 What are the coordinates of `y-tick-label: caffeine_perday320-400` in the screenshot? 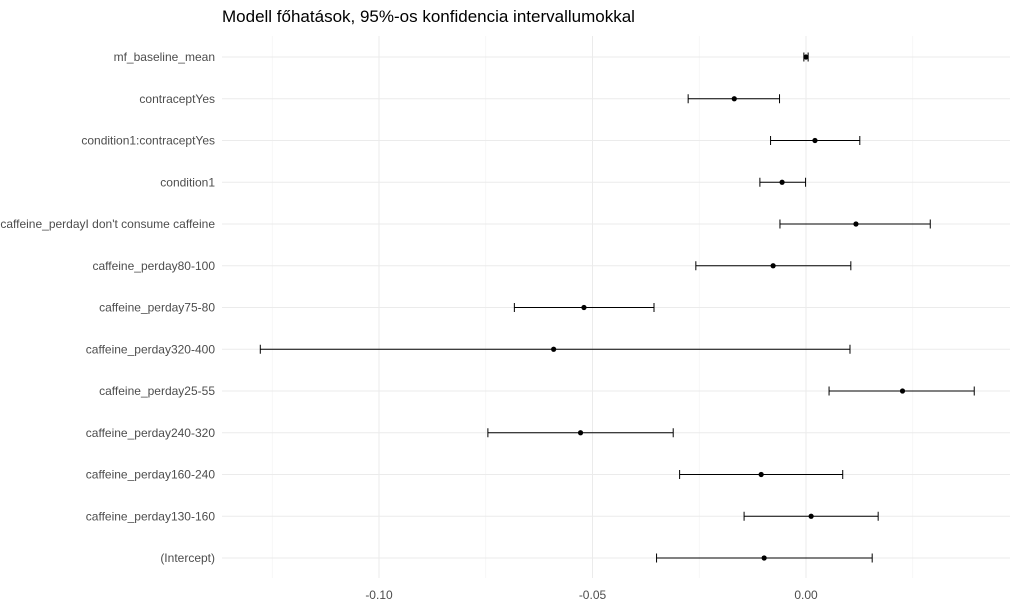 It's located at (151, 349).